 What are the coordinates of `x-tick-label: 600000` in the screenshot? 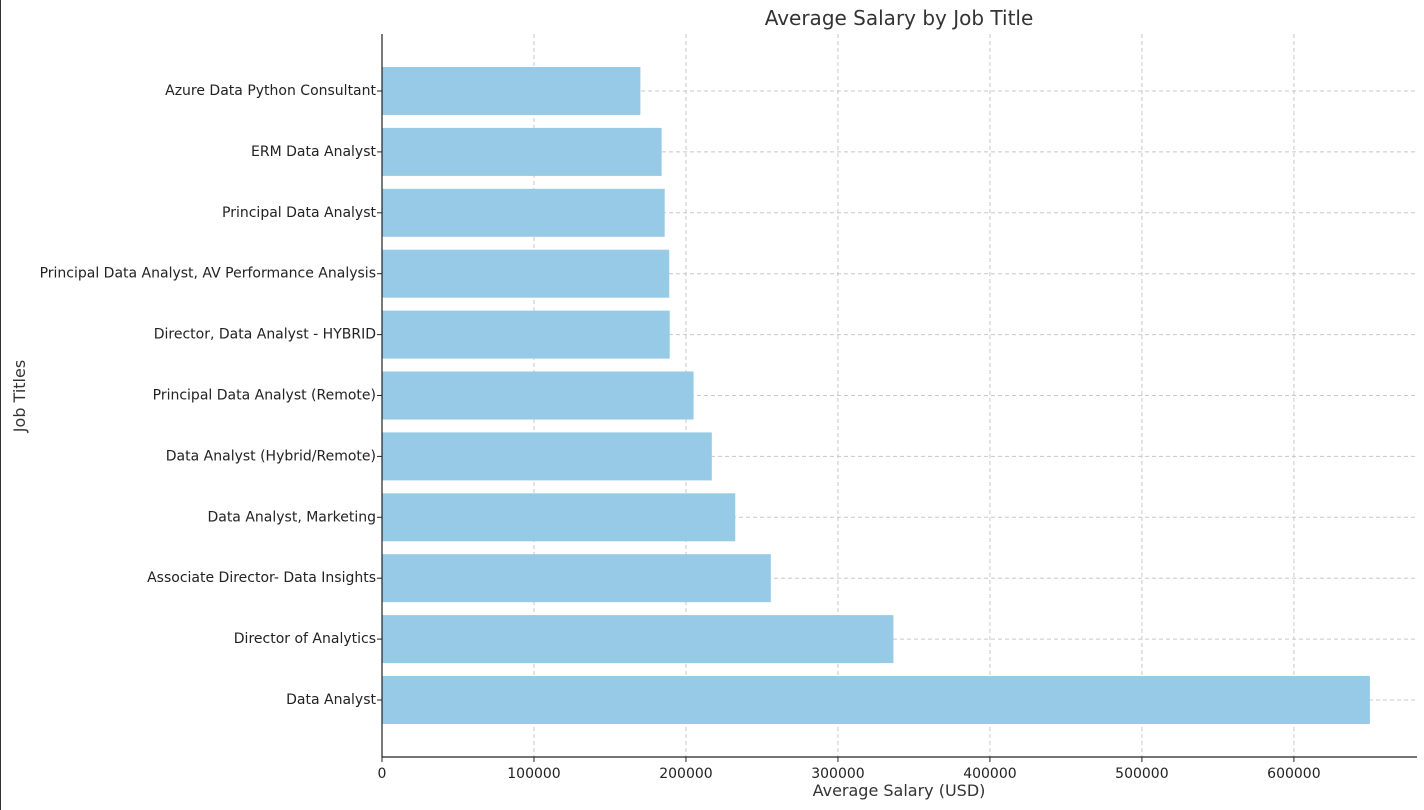 It's located at (1293, 774).